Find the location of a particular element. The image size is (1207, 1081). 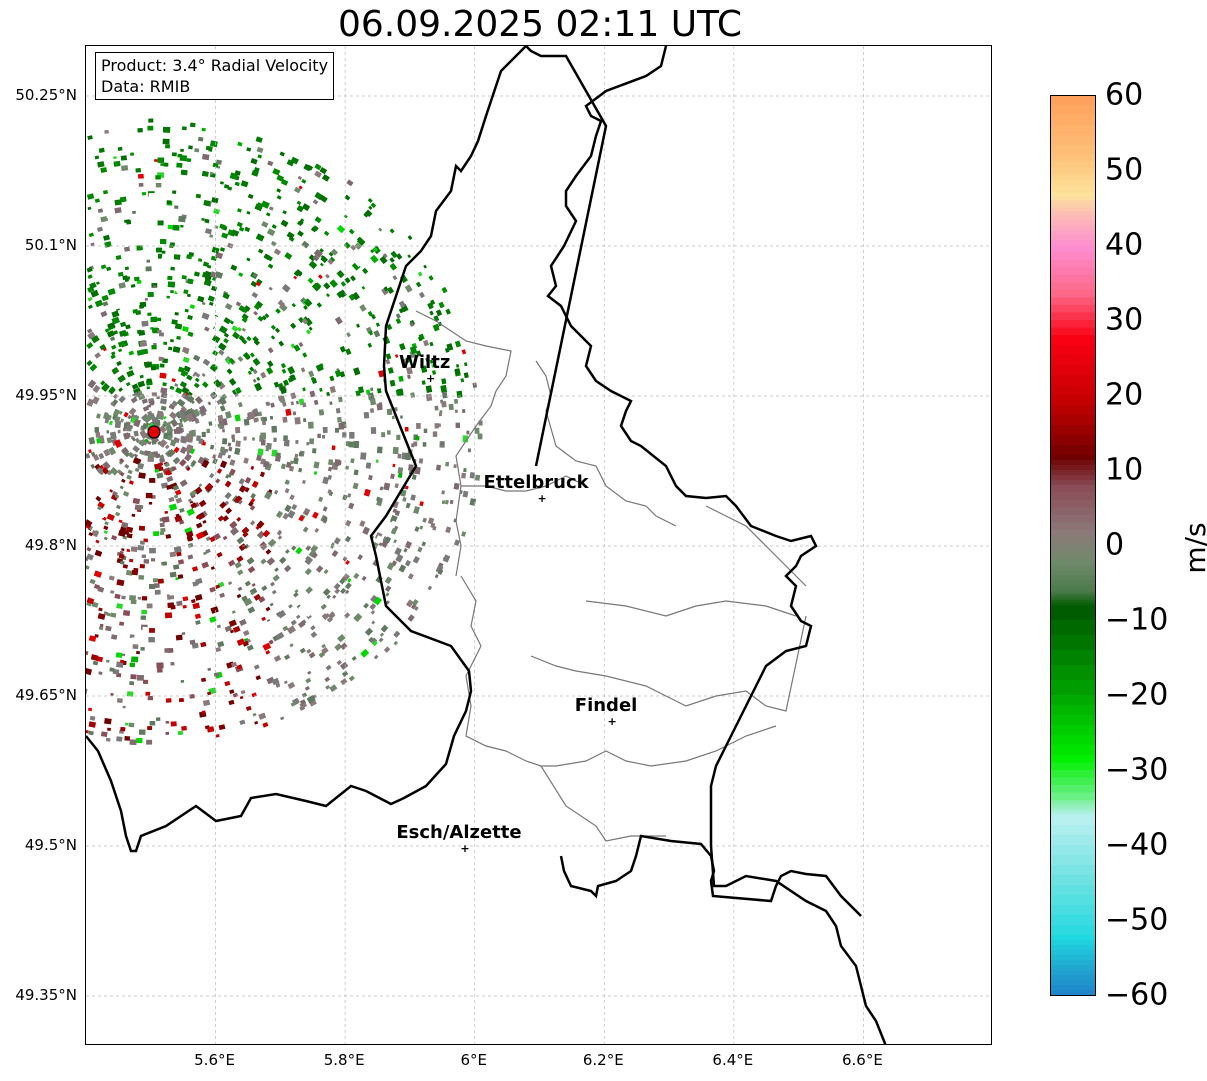

colorbar-tick: 10 is located at coordinates (1124, 470).